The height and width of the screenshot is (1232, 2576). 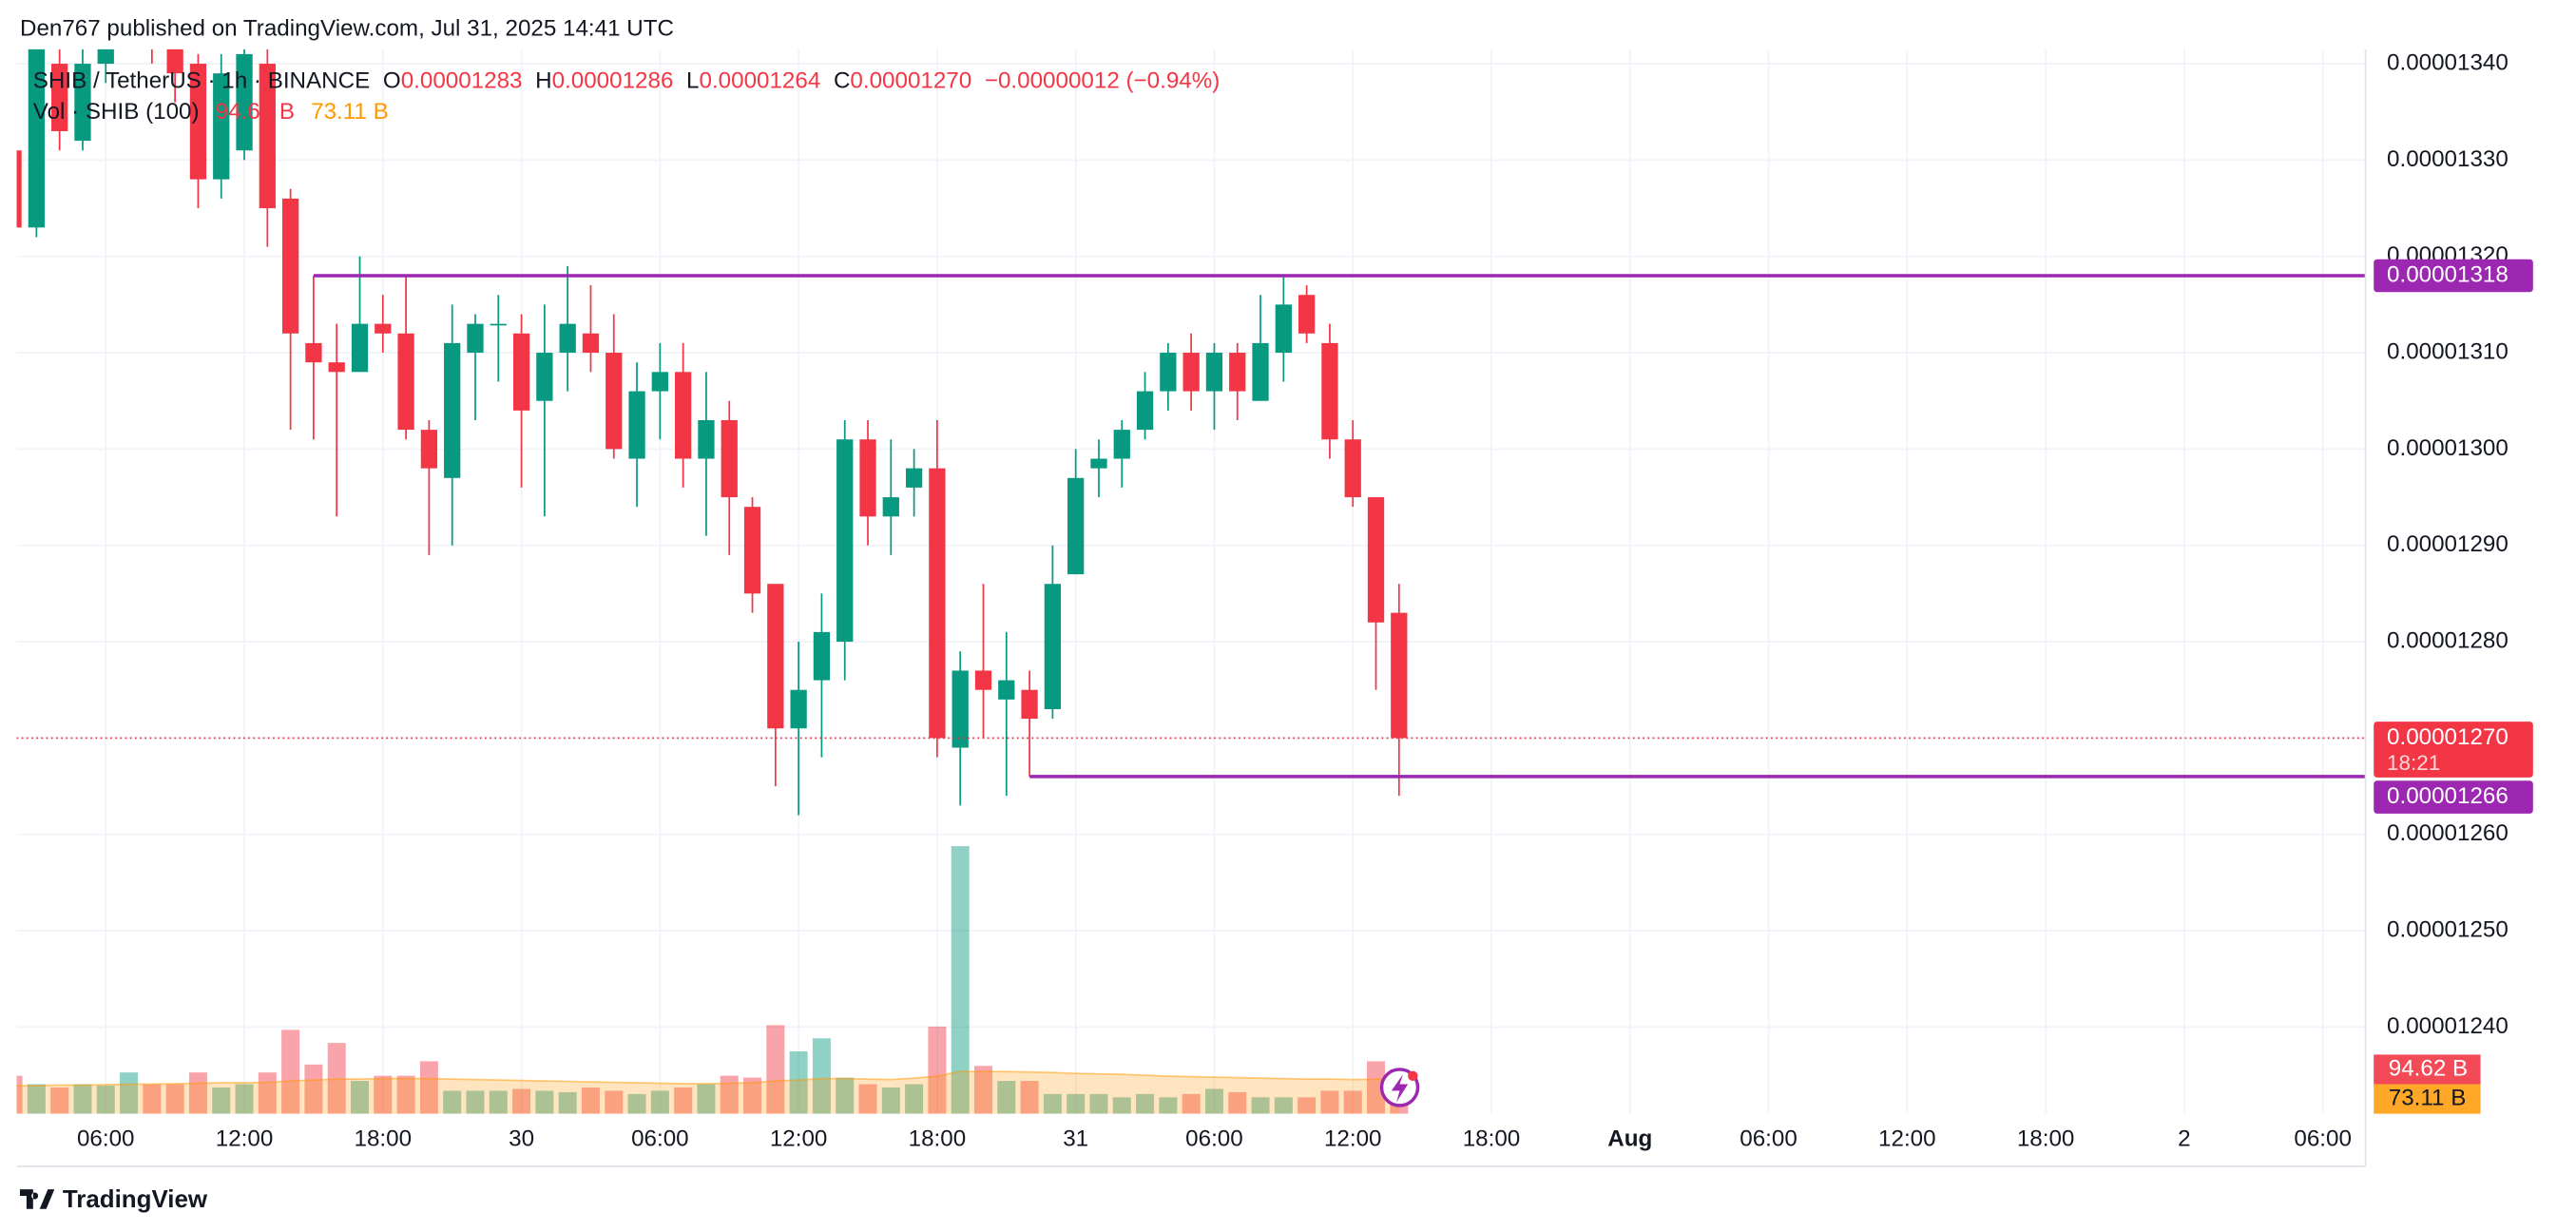 I want to click on logo: TradingView, so click(x=113, y=1199).